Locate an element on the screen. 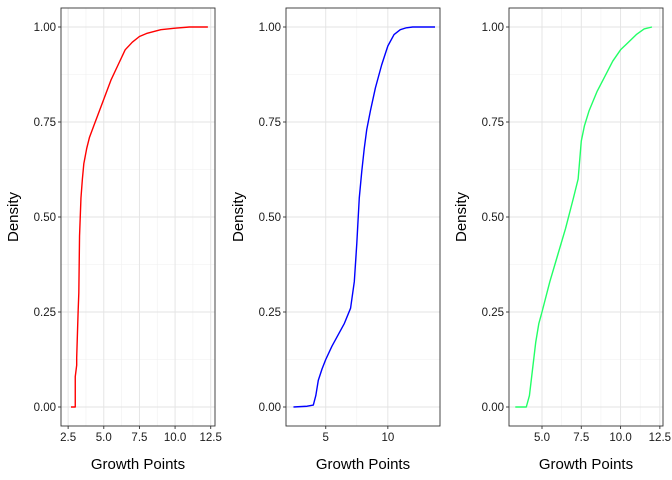 The width and height of the screenshot is (672, 480). x-tick-label: 2.5 is located at coordinates (68, 438).